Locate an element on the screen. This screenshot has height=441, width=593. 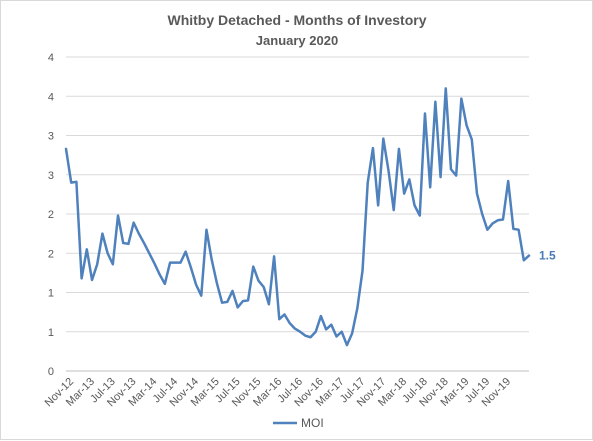
legend: MOI is located at coordinates (298, 423).